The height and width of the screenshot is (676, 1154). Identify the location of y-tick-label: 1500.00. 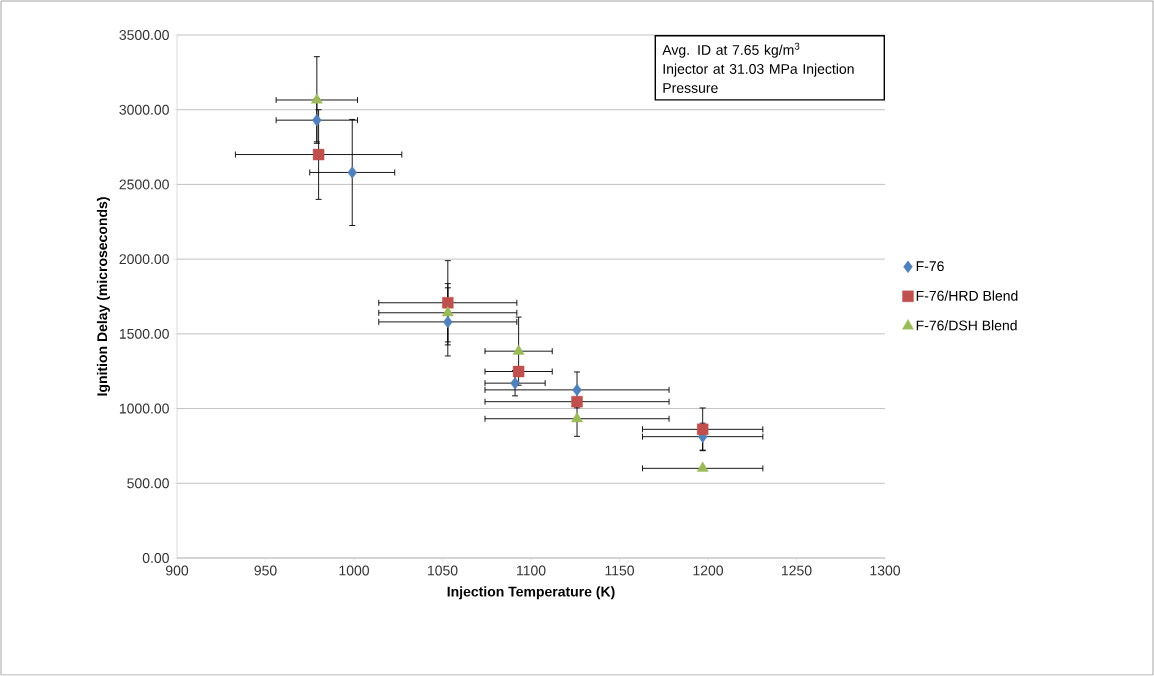
(144, 333).